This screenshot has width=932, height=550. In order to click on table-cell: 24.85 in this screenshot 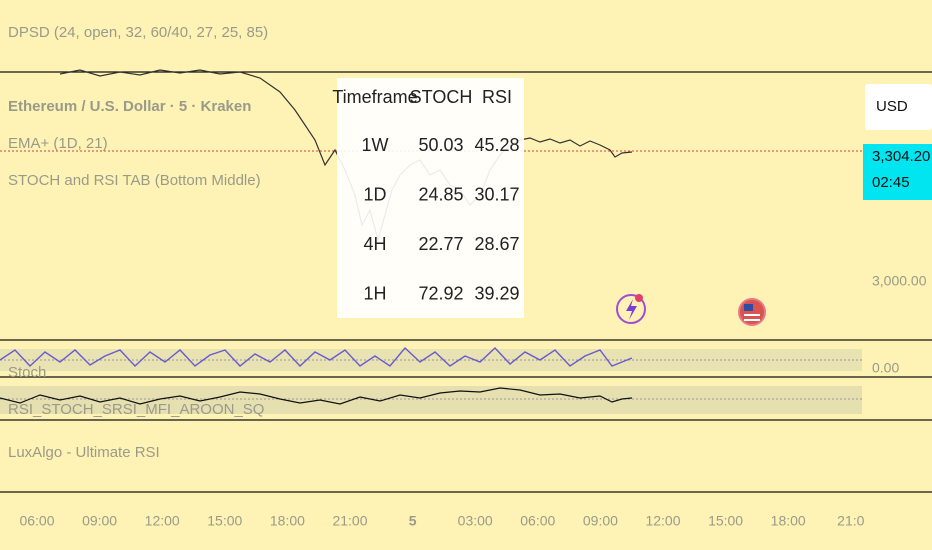, I will do `click(440, 194)`.